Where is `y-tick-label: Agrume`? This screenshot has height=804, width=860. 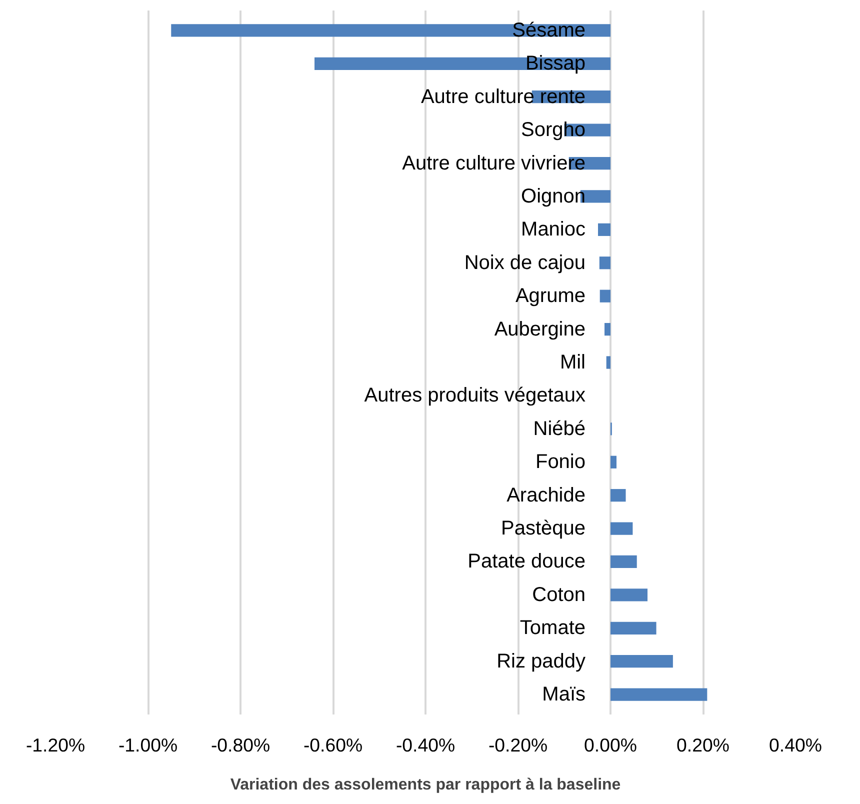 y-tick-label: Agrume is located at coordinates (550, 296).